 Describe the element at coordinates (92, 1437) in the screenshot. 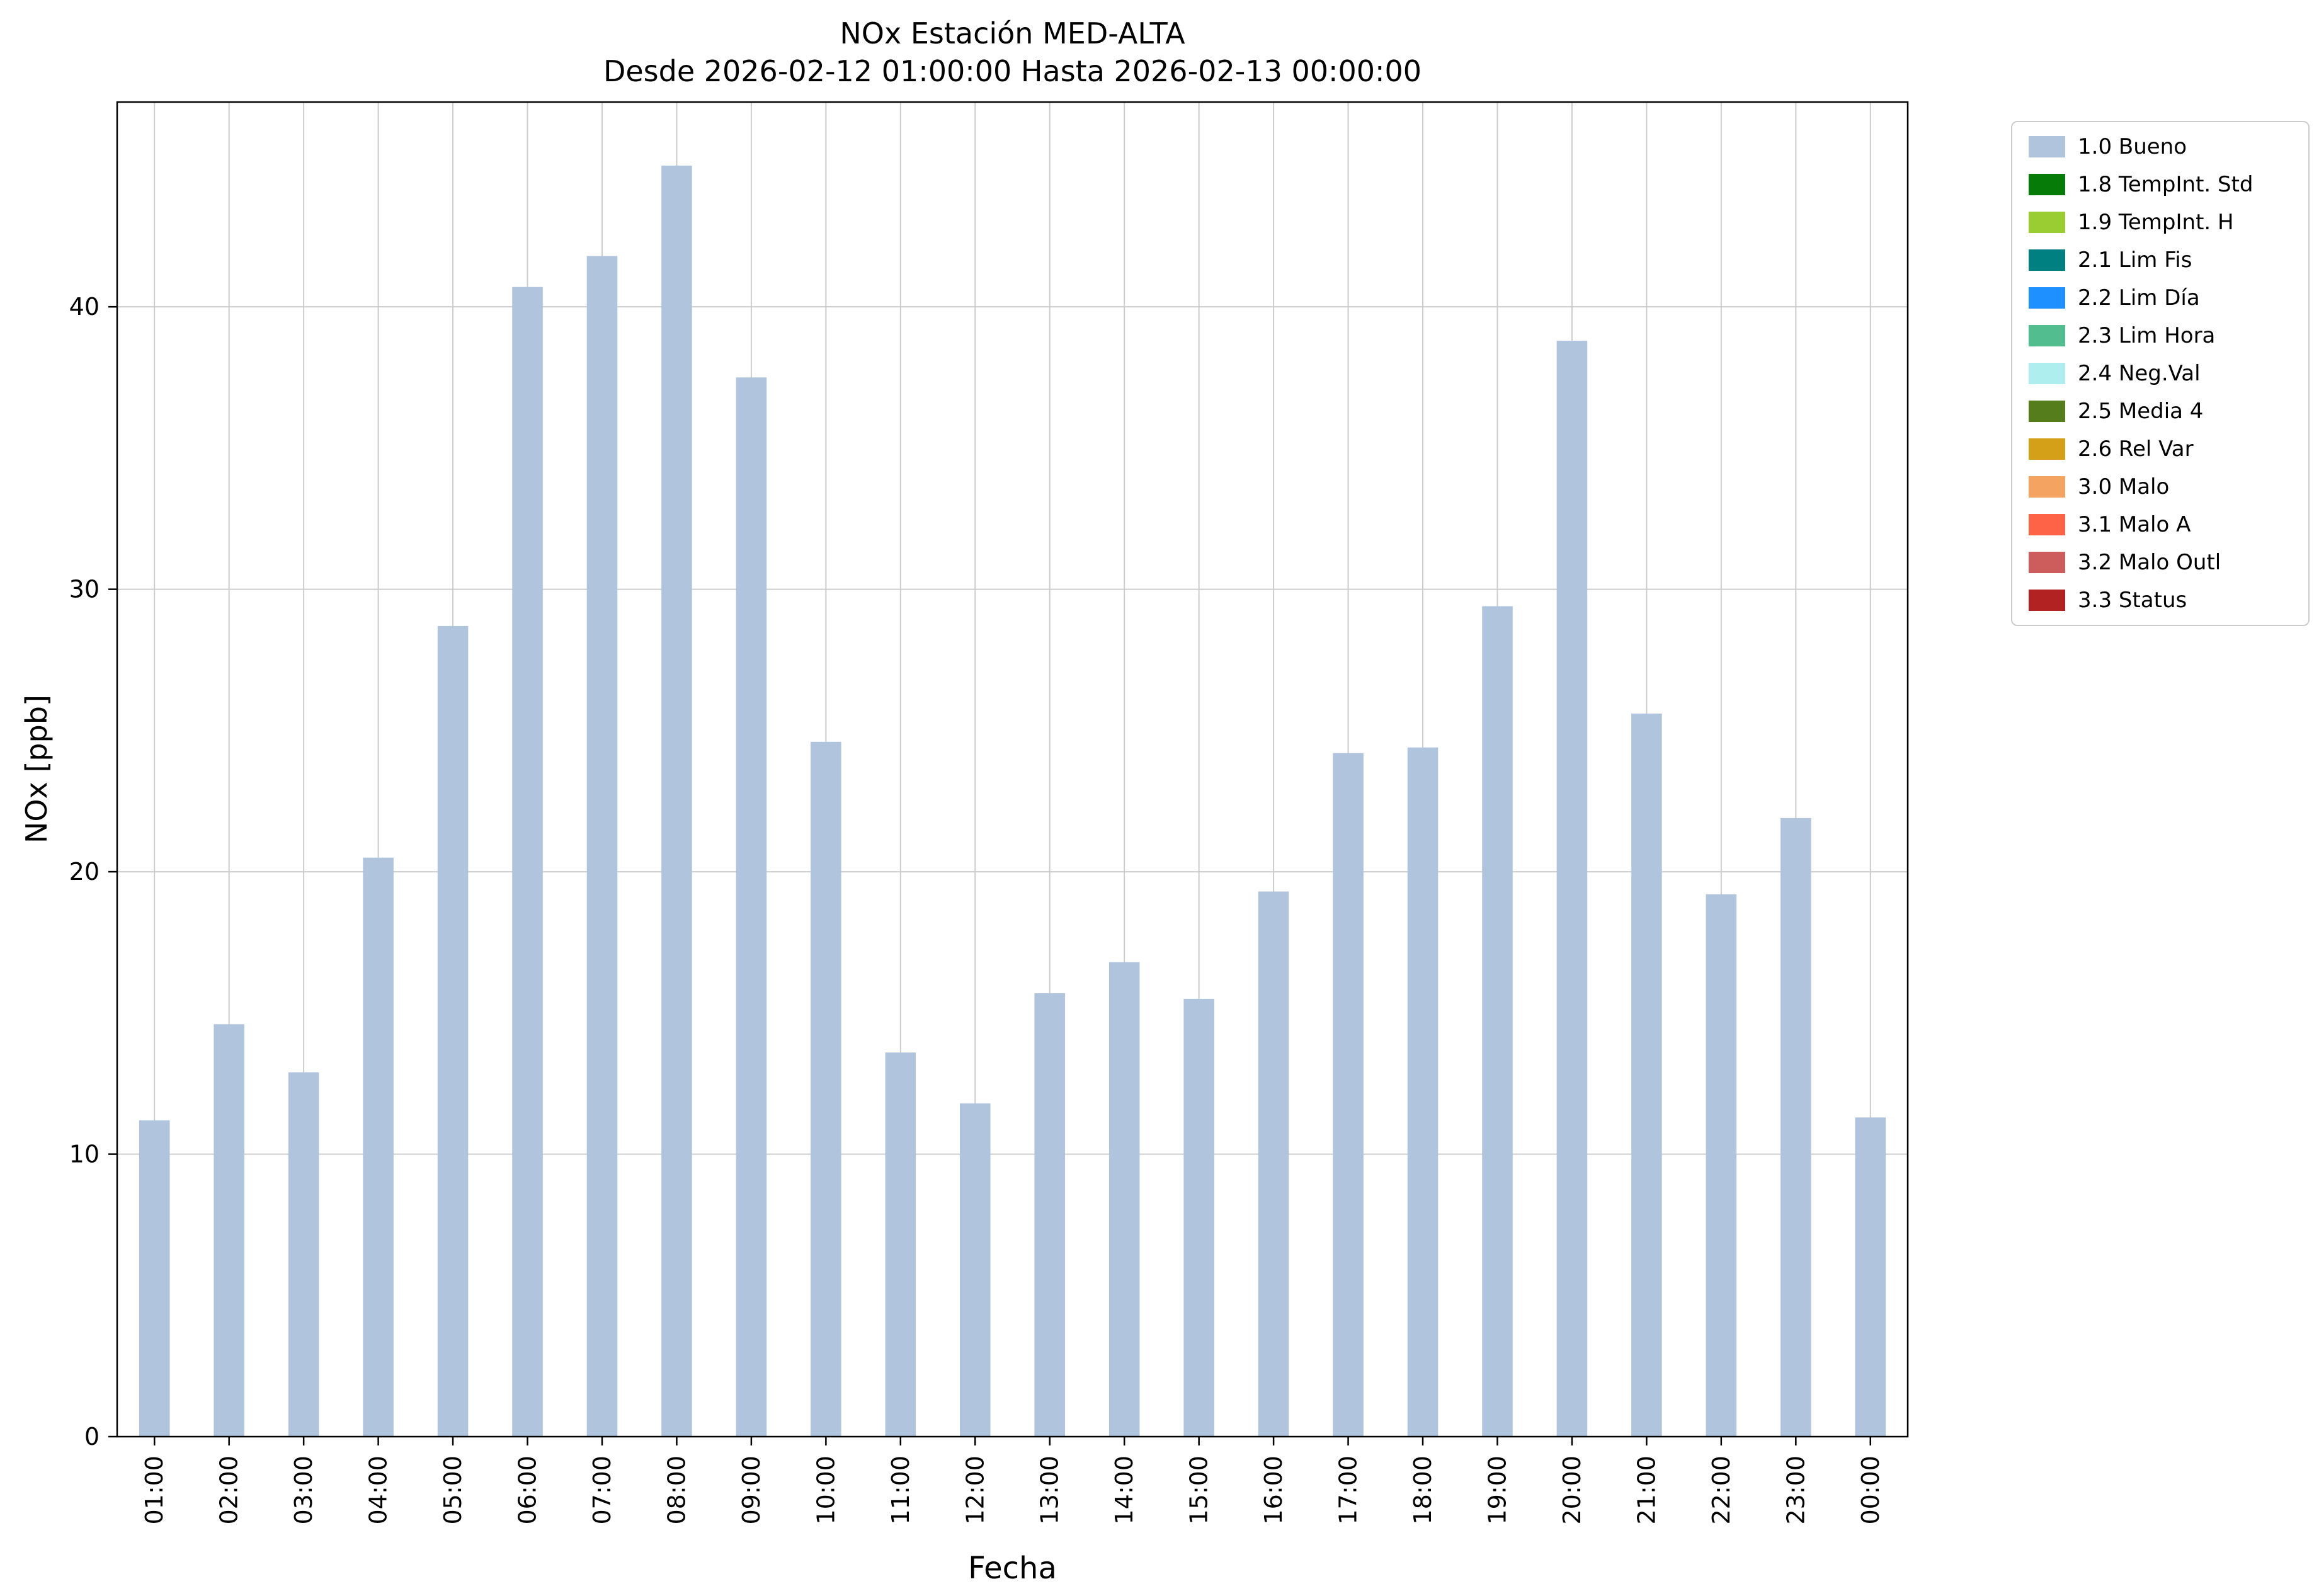

I see `y-tick-label: 0` at that location.